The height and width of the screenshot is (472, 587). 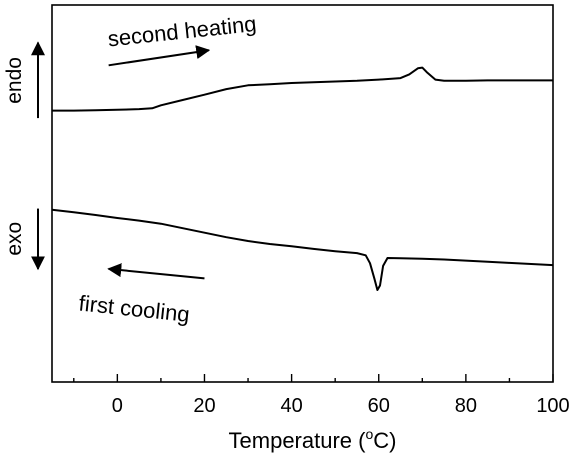 I want to click on x-tick-label: 80, so click(x=466, y=406).